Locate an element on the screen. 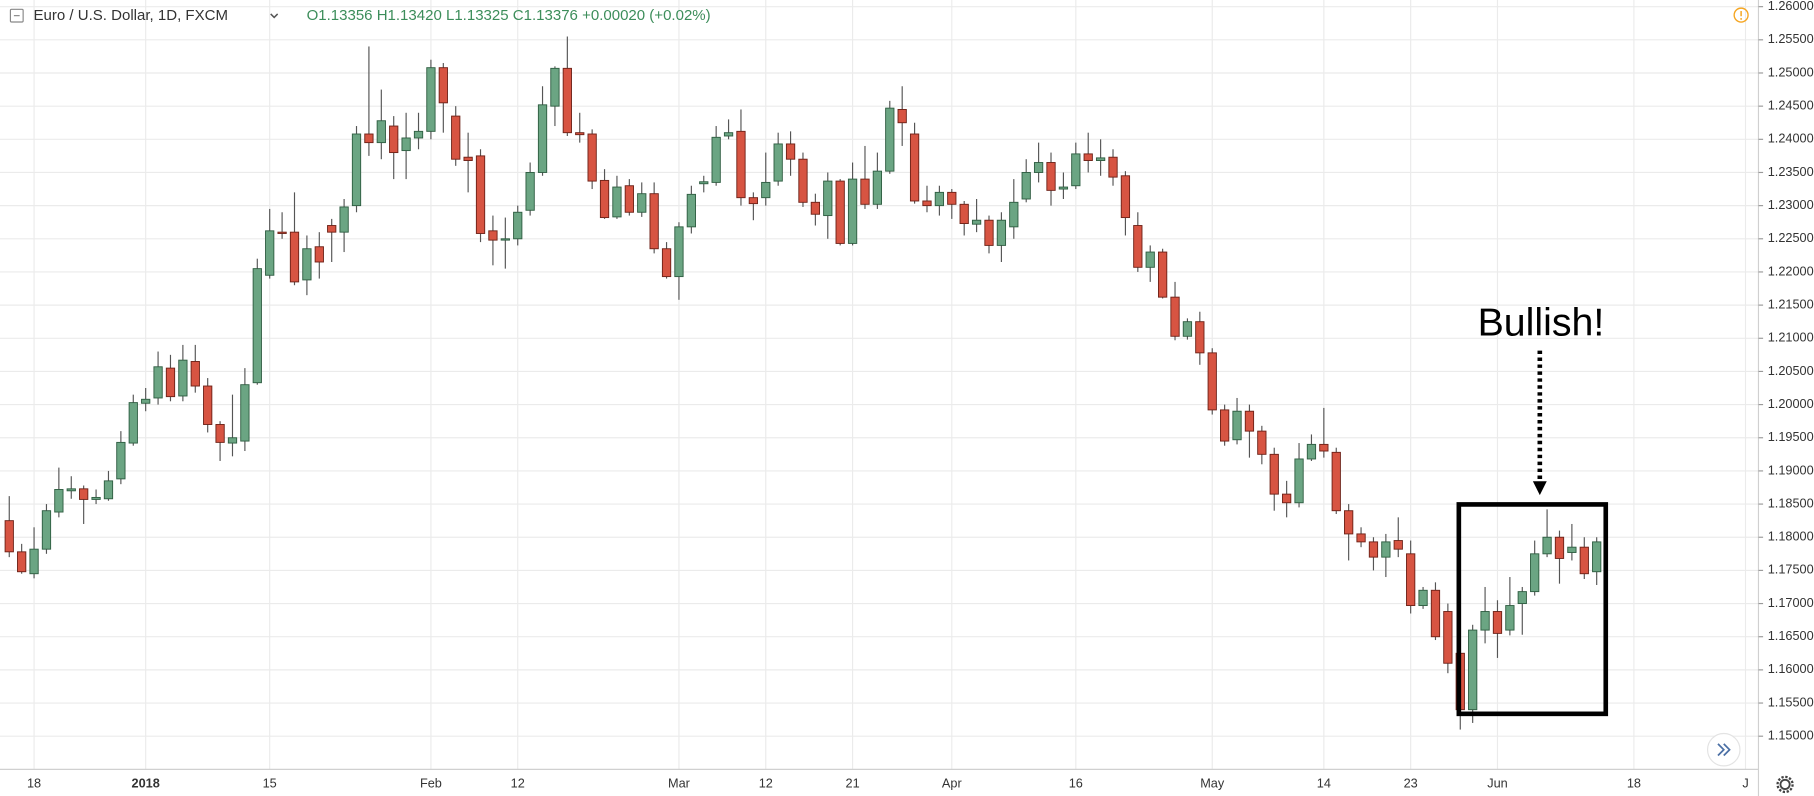 The width and height of the screenshot is (1814, 796). y-tick-label: 1.15000 is located at coordinates (1791, 735).